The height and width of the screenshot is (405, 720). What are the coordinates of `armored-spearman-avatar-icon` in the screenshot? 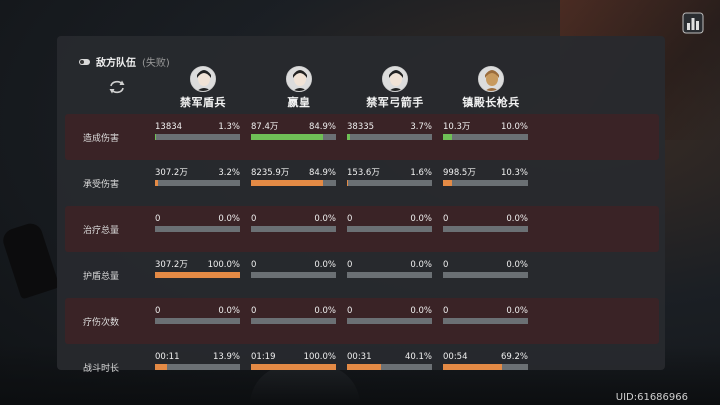 It's located at (491, 79).